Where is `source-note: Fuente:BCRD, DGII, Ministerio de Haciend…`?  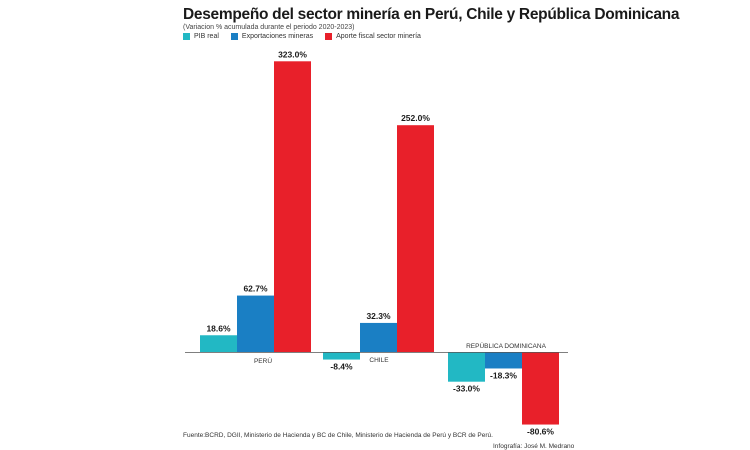
source-note: Fuente:BCRD, DGII, Ministerio de Haciend… is located at coordinates (338, 435).